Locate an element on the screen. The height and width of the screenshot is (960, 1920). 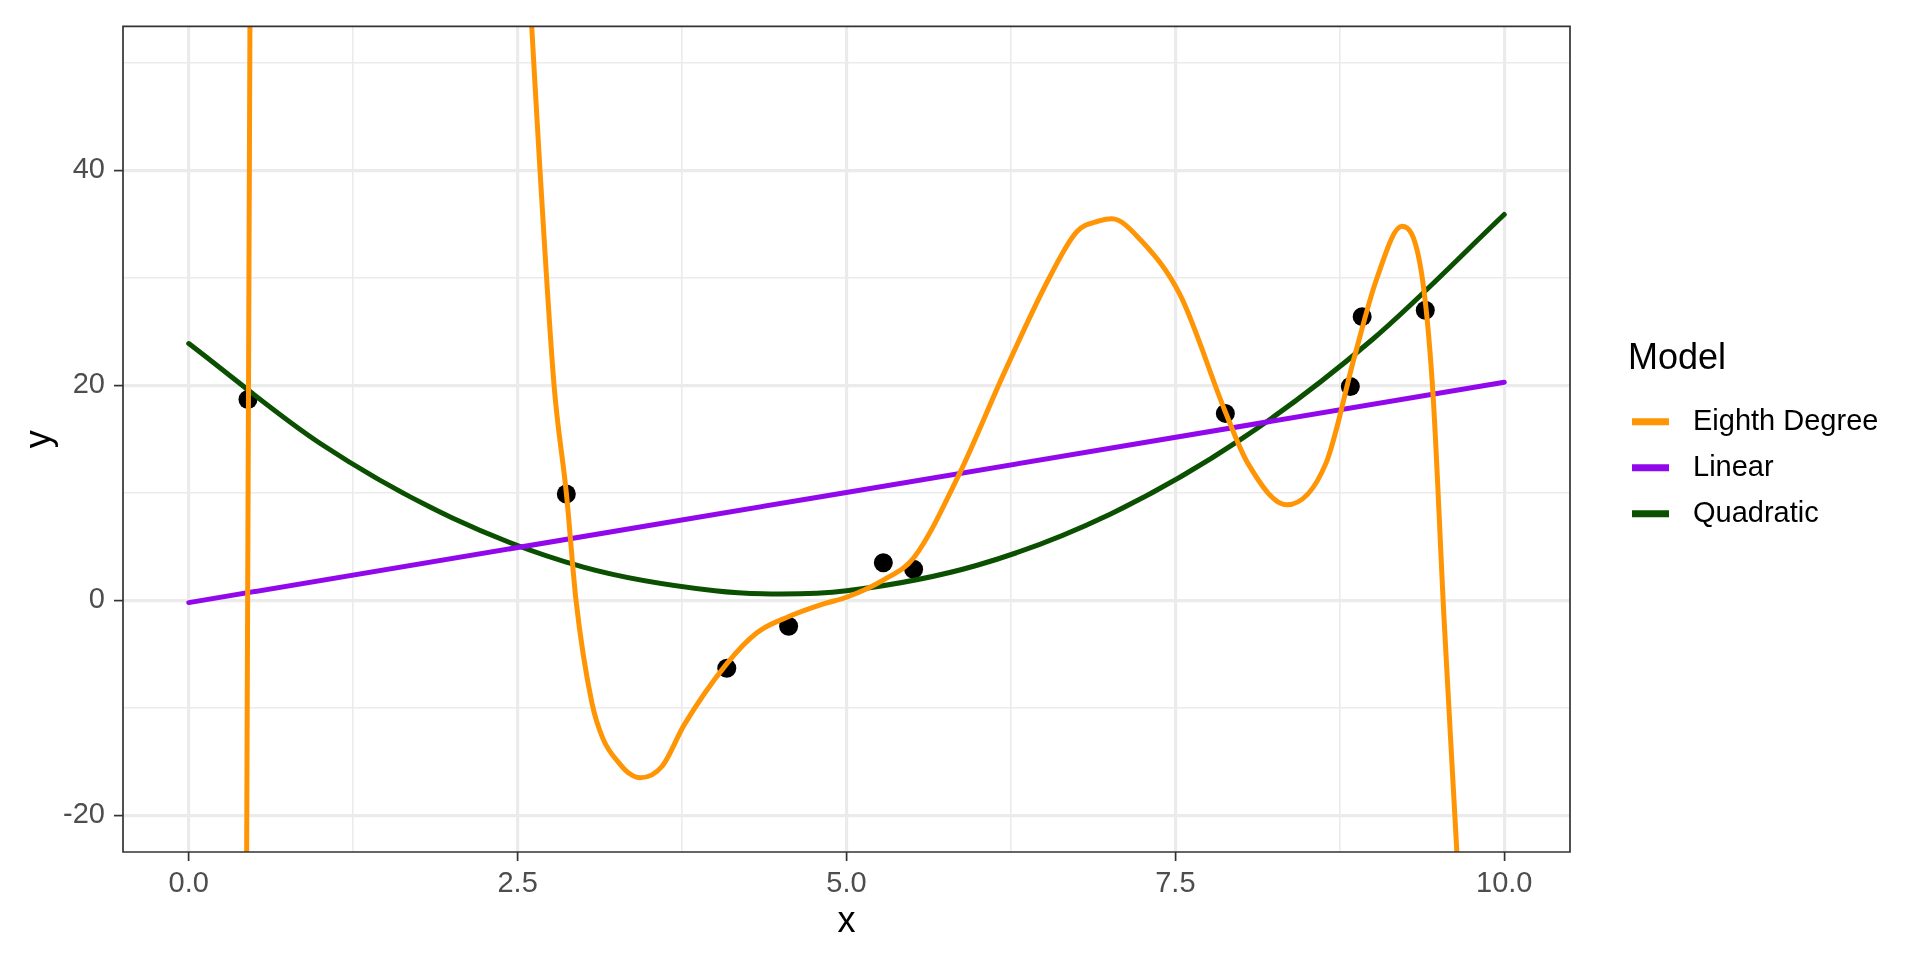
x-tick-label: 7.5 is located at coordinates (1175, 882).